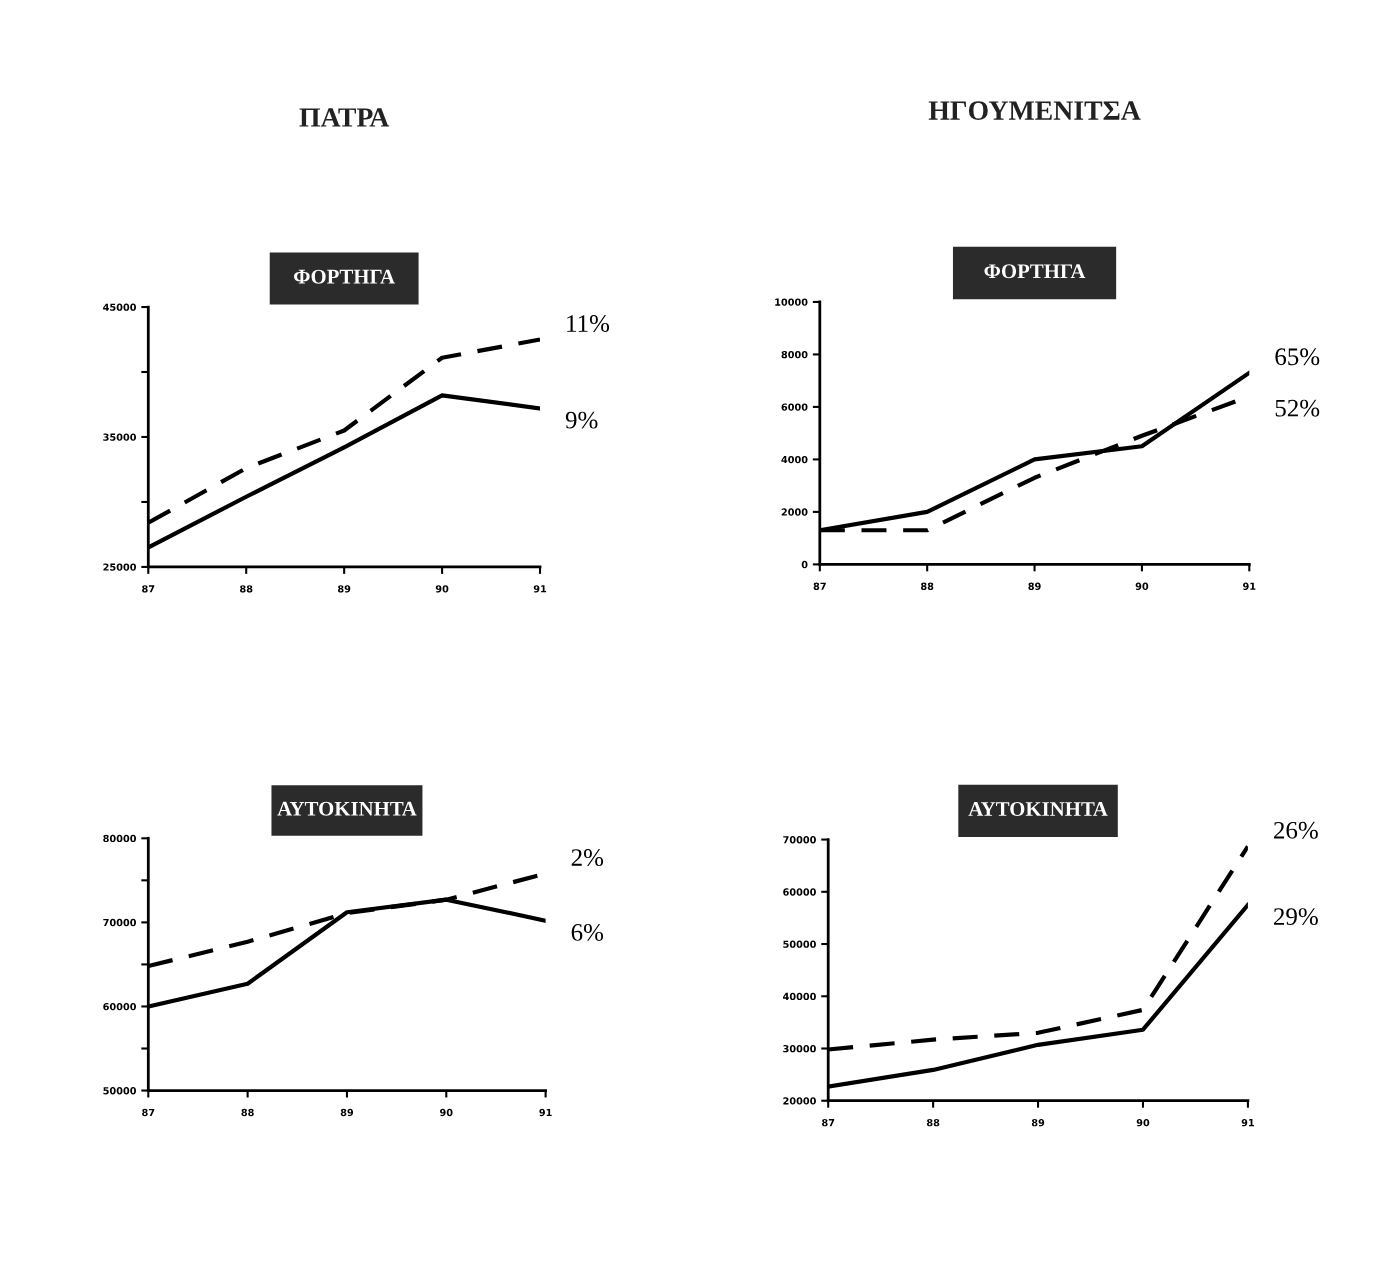  I want to click on text: 65%, so click(1297, 357).